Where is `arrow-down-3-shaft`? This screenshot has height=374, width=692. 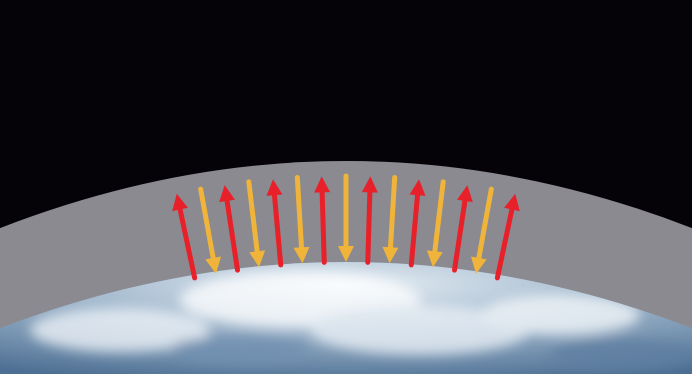
arrow-down-3-shaft is located at coordinates (299, 212).